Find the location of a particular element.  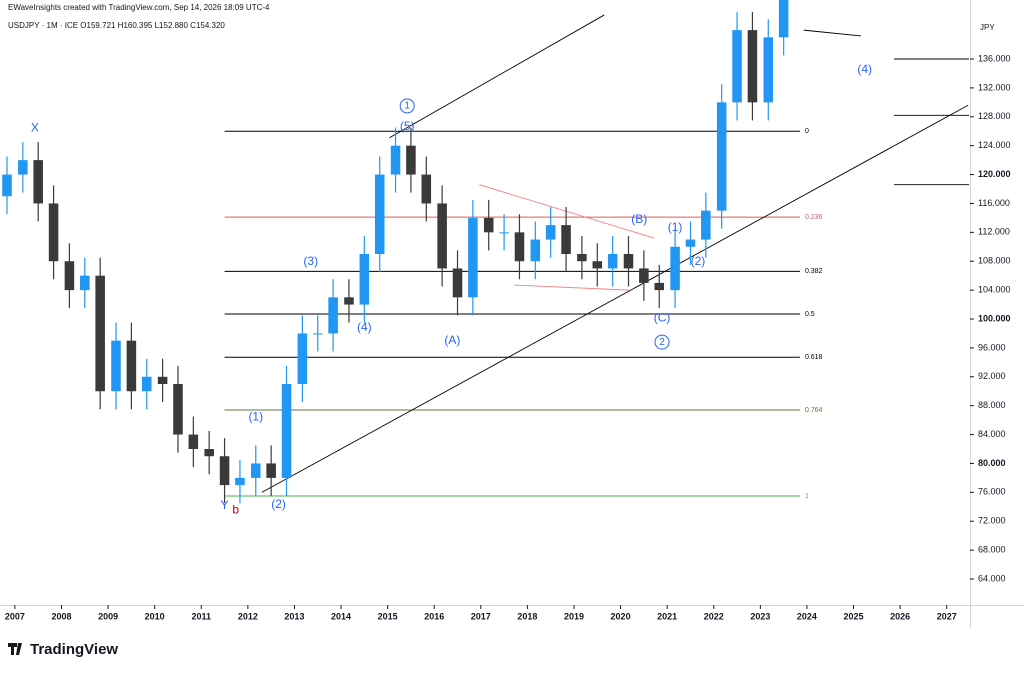

x-tick-label: 2021 is located at coordinates (667, 616).